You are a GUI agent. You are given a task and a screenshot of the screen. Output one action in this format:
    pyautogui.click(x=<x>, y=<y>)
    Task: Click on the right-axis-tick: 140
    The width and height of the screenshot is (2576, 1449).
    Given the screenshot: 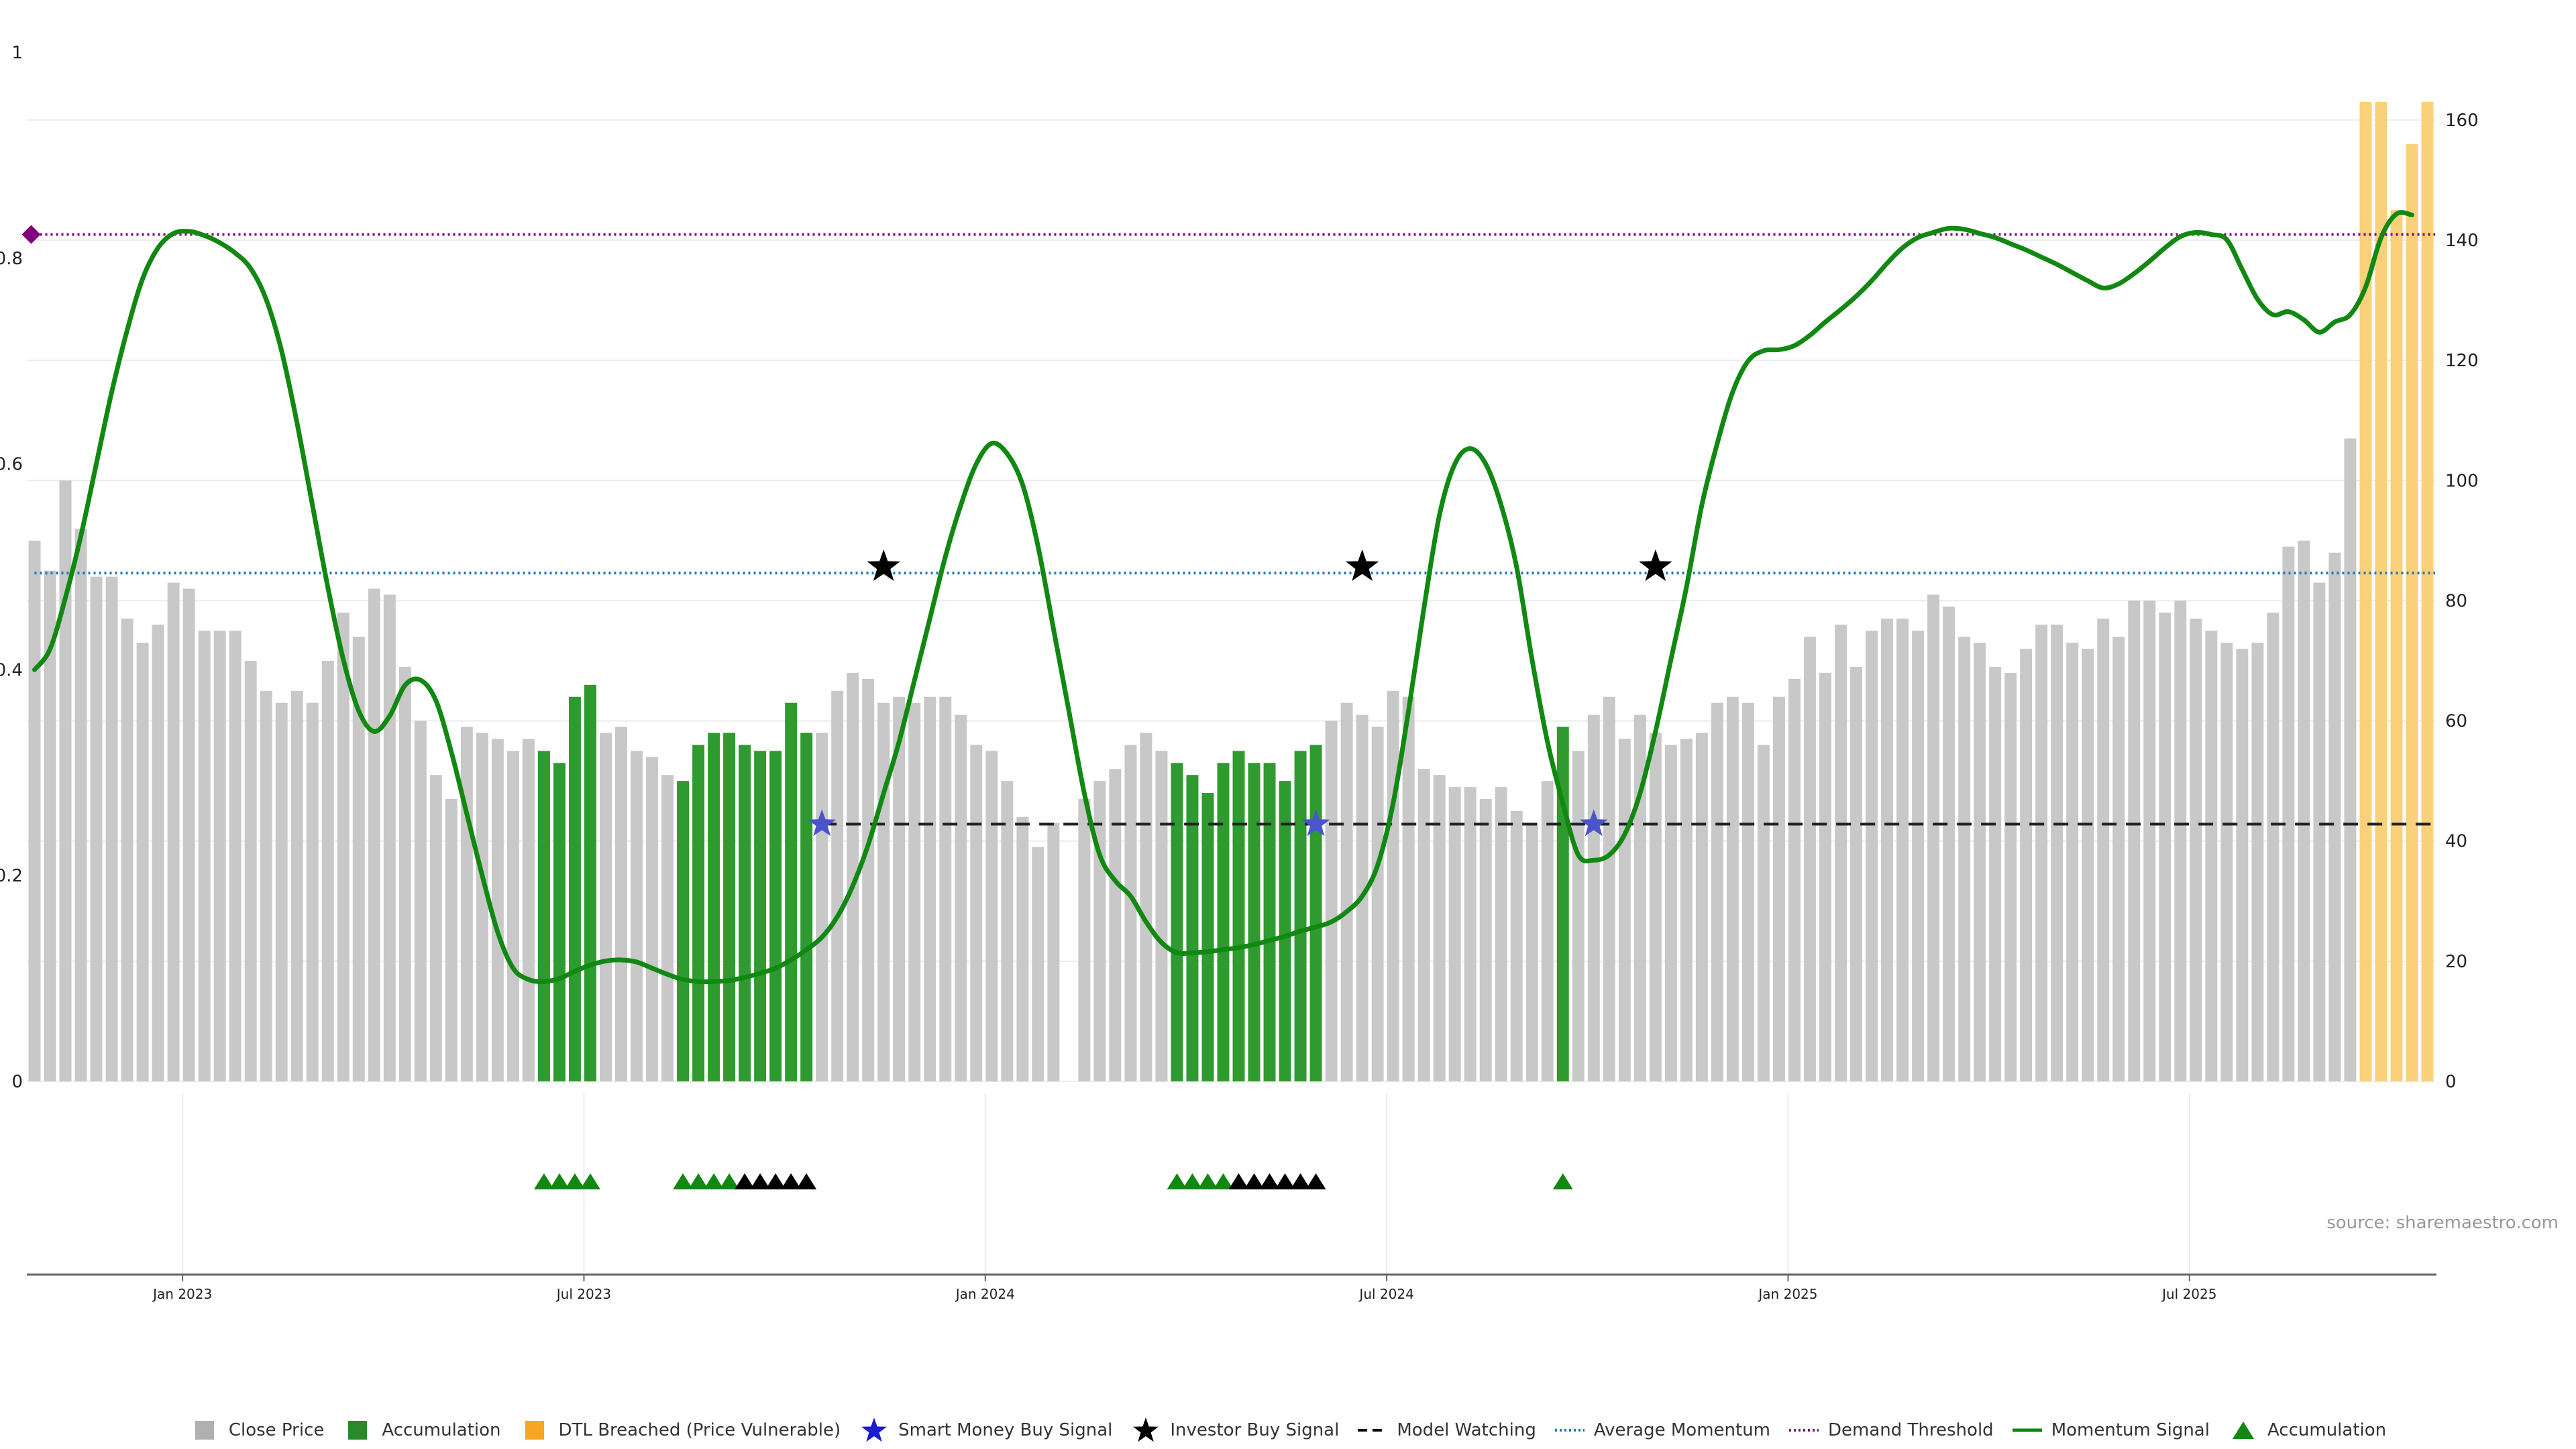 What is the action you would take?
    pyautogui.click(x=2462, y=241)
    